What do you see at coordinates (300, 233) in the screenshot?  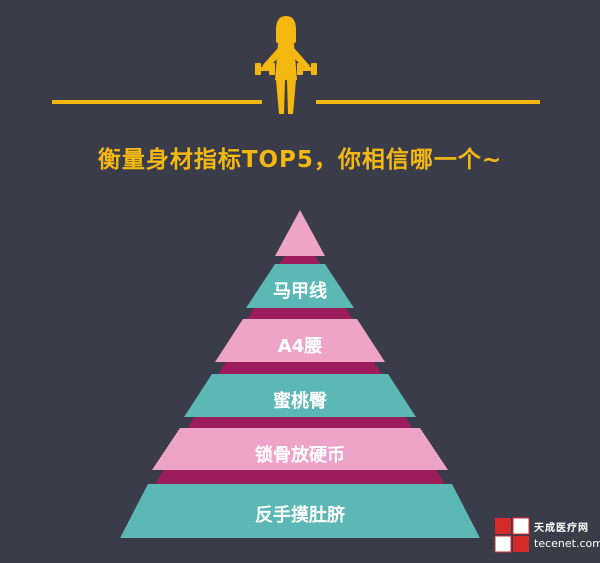 I see `pyramid-tip` at bounding box center [300, 233].